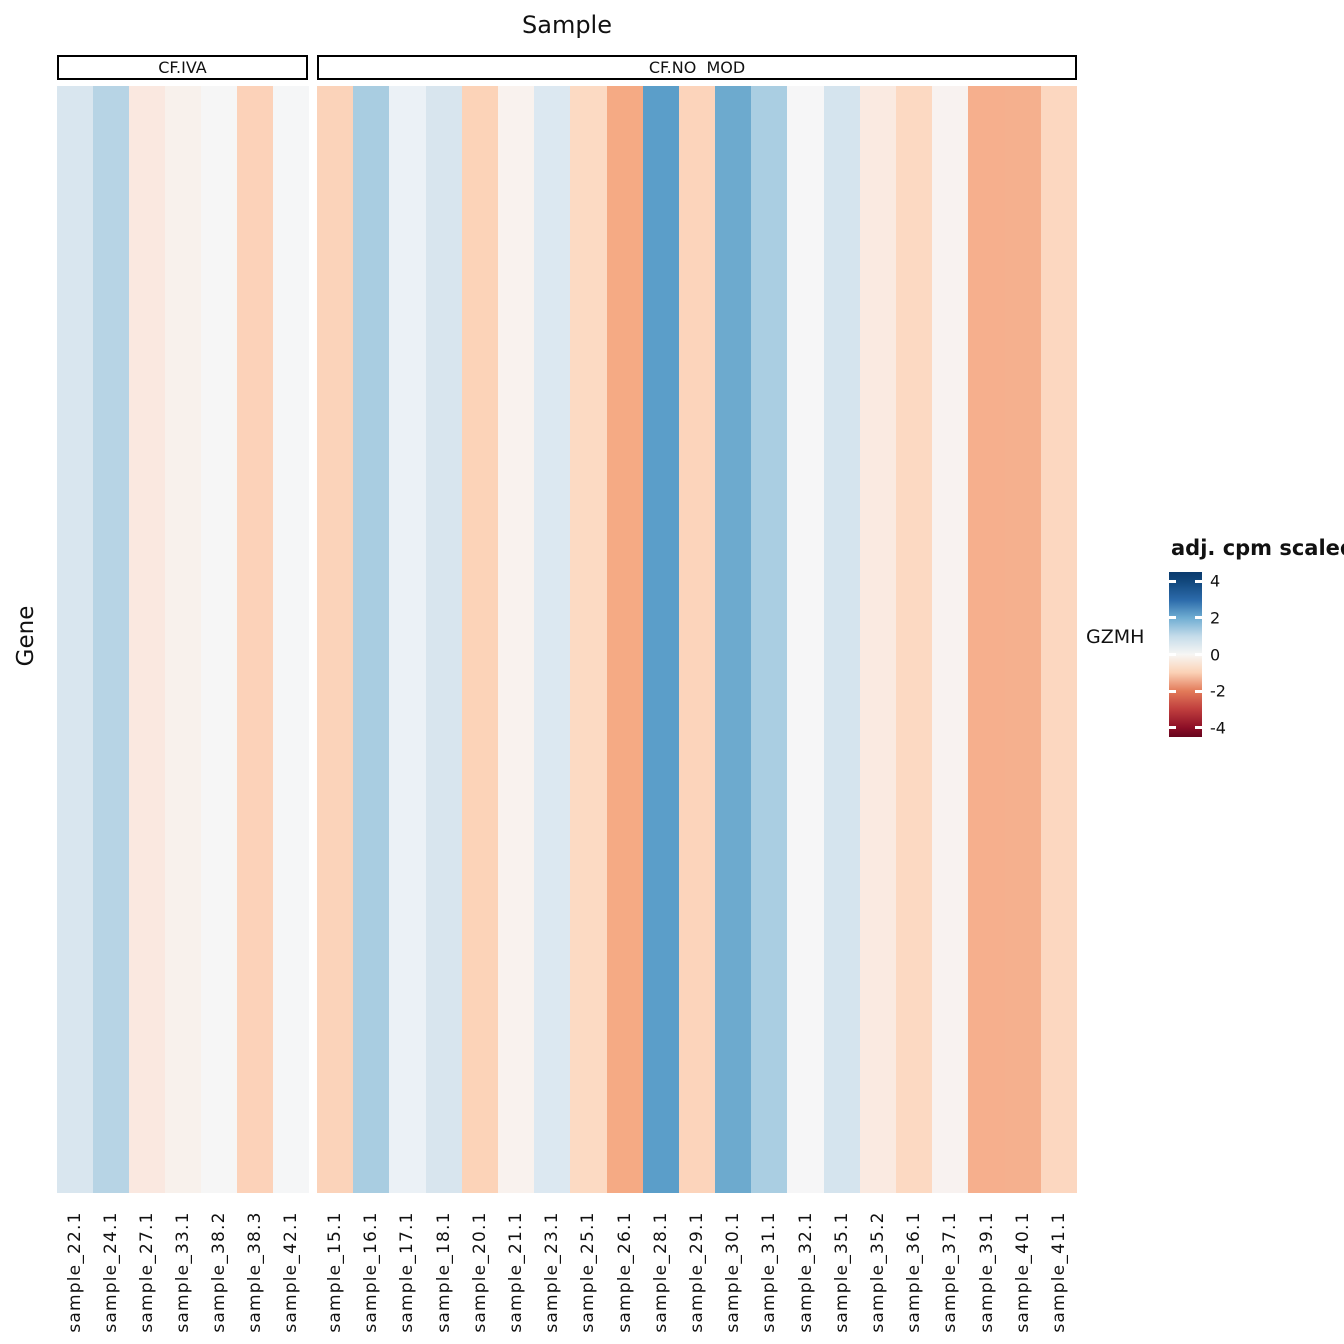 The image size is (1344, 1344). Describe the element at coordinates (588, 1272) in the screenshot. I see `x-tick-label: sample_25.1` at that location.